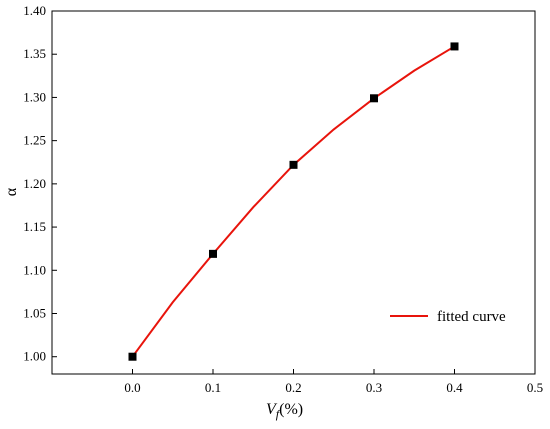 Image resolution: width=550 pixels, height=429 pixels. What do you see at coordinates (535, 387) in the screenshot?
I see `x-tick-label: 0.5` at bounding box center [535, 387].